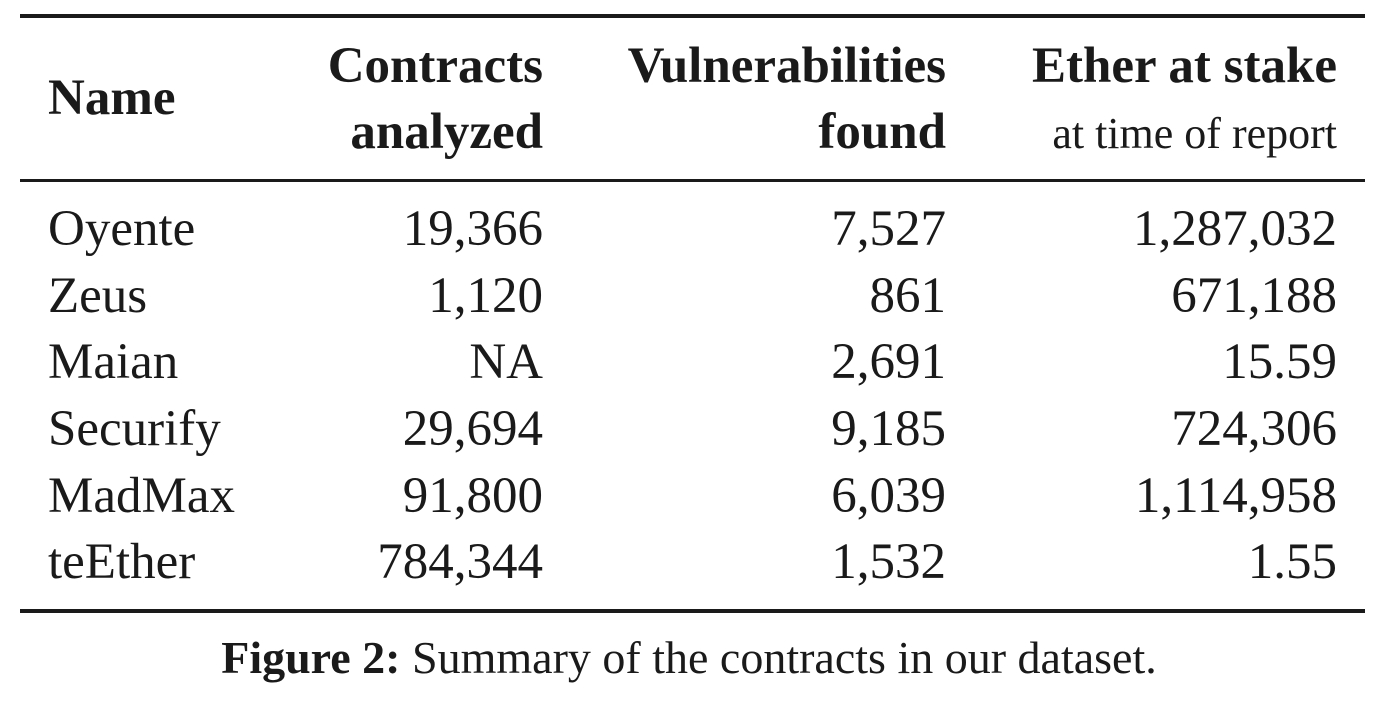 The width and height of the screenshot is (1378, 706). Describe the element at coordinates (141, 496) in the screenshot. I see `cell-name: MadMax` at that location.